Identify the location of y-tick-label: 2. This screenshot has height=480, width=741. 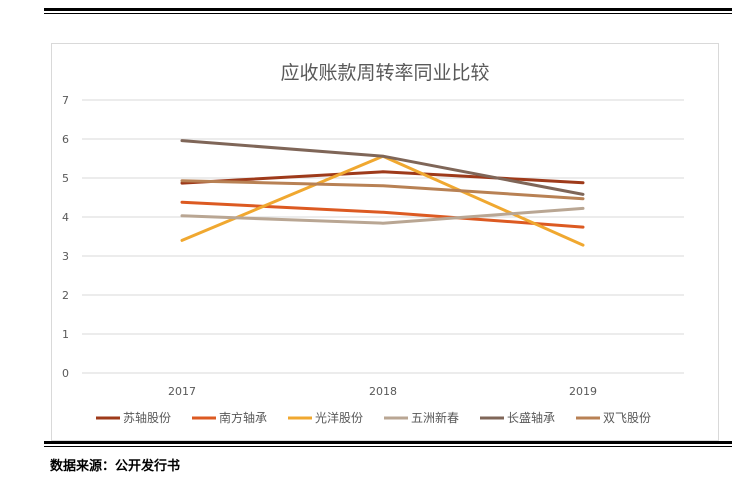
(65, 295).